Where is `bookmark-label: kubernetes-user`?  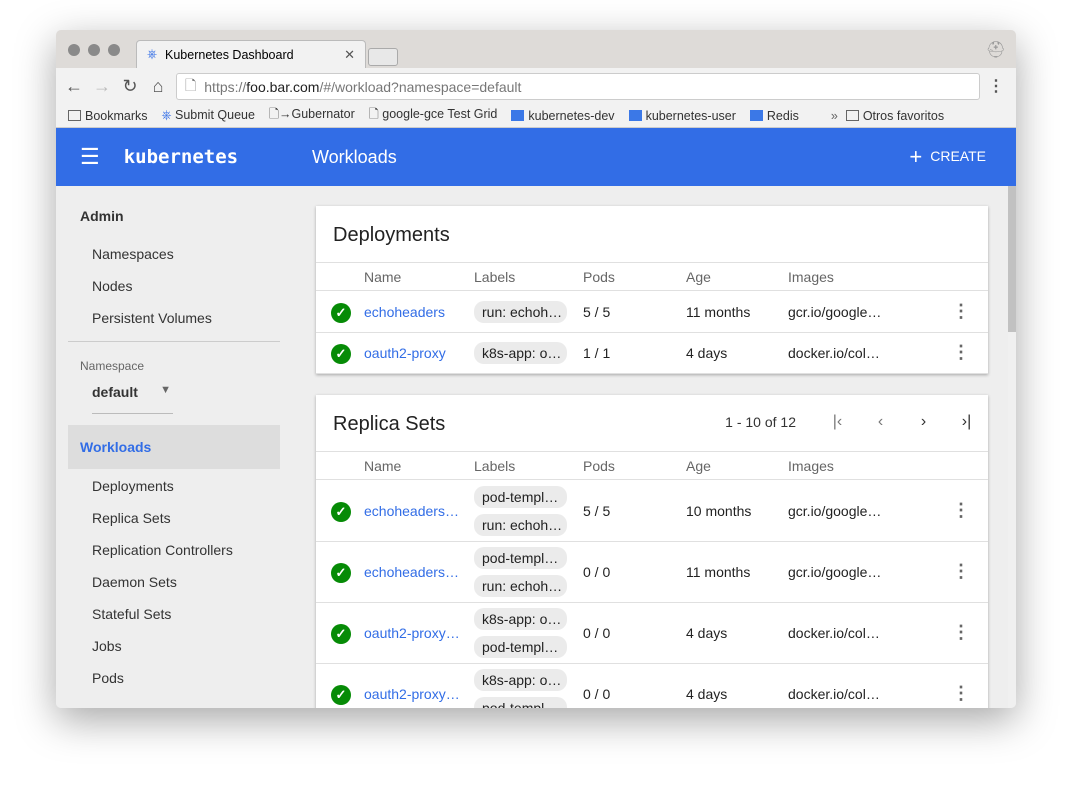 bookmark-label: kubernetes-user is located at coordinates (690, 115).